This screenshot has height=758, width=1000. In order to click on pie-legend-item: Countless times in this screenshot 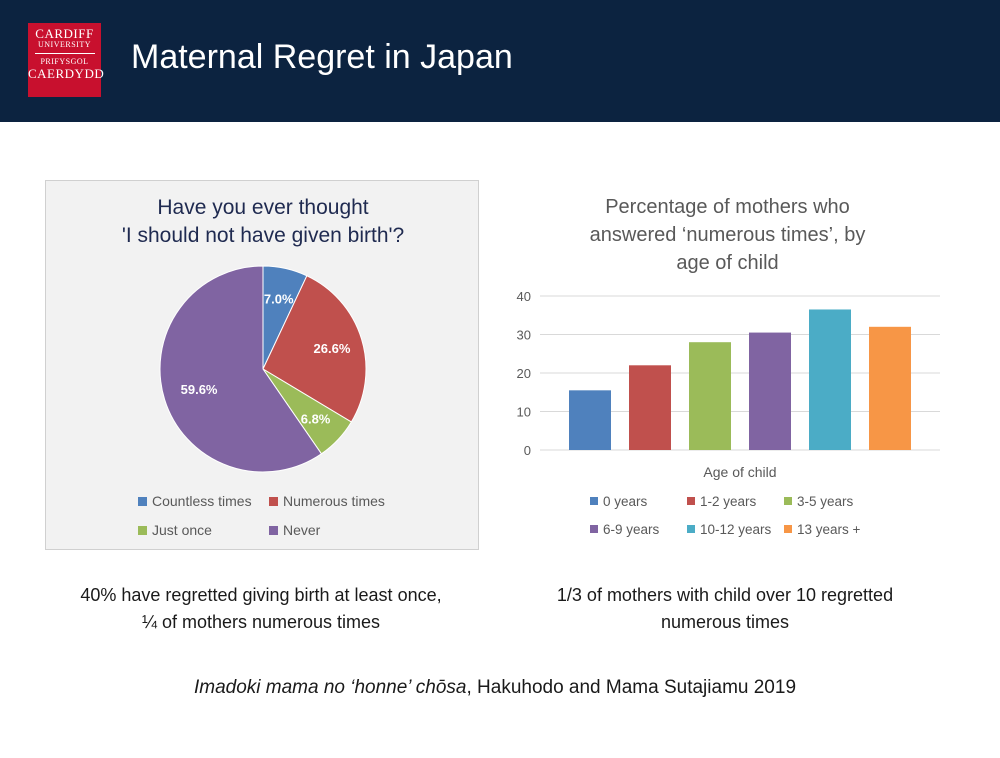, I will do `click(195, 501)`.